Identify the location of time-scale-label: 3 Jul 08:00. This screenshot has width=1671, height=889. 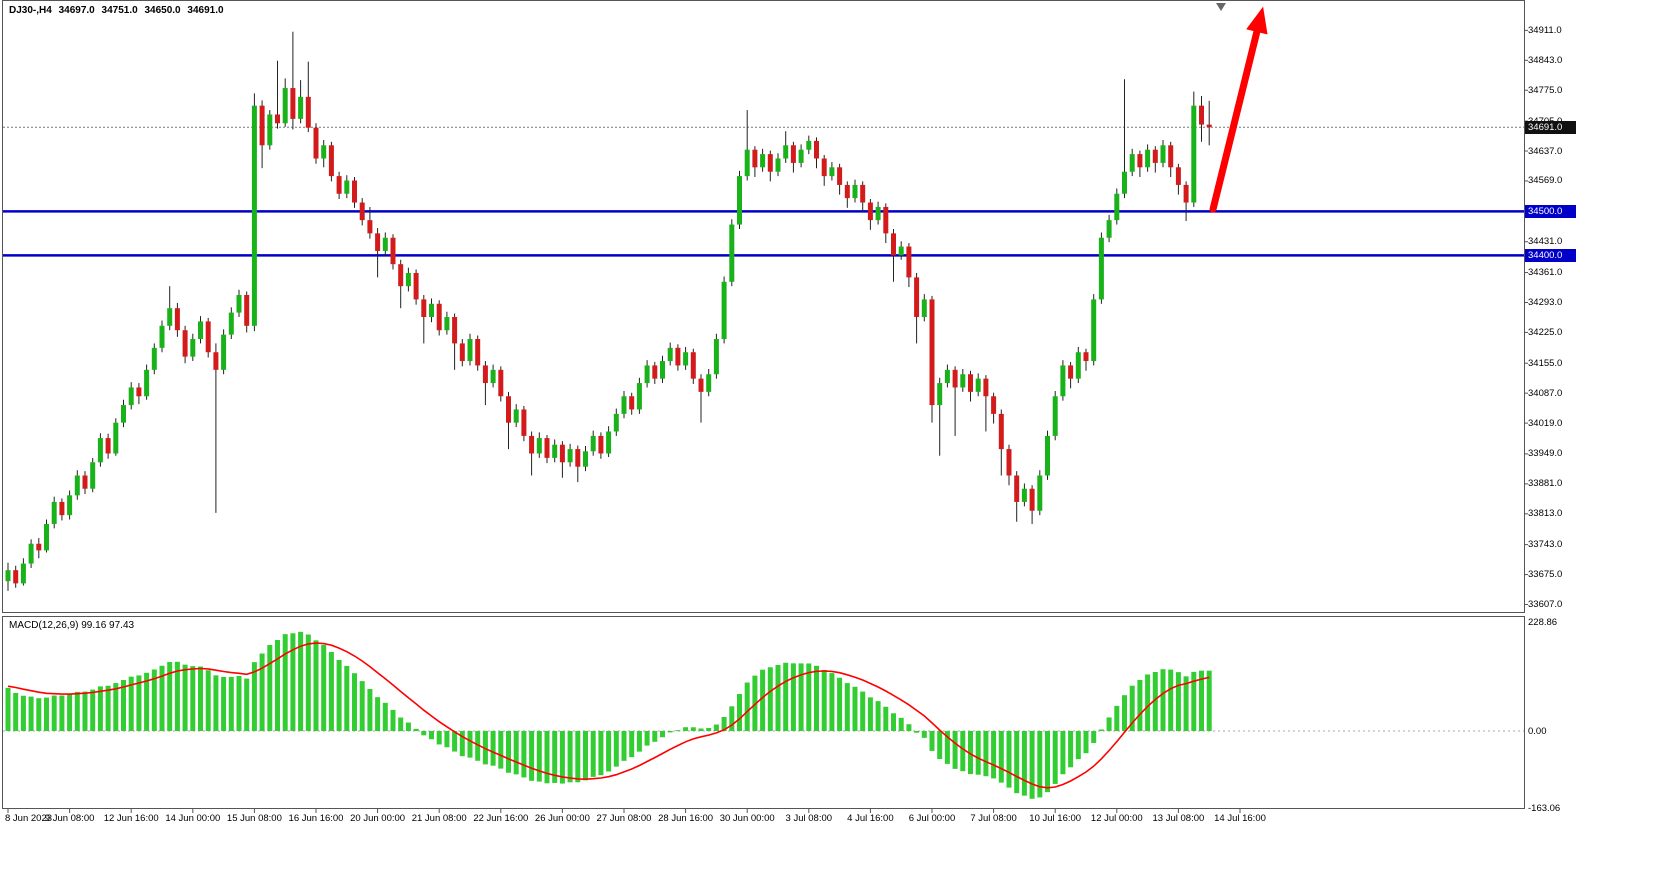
(809, 818).